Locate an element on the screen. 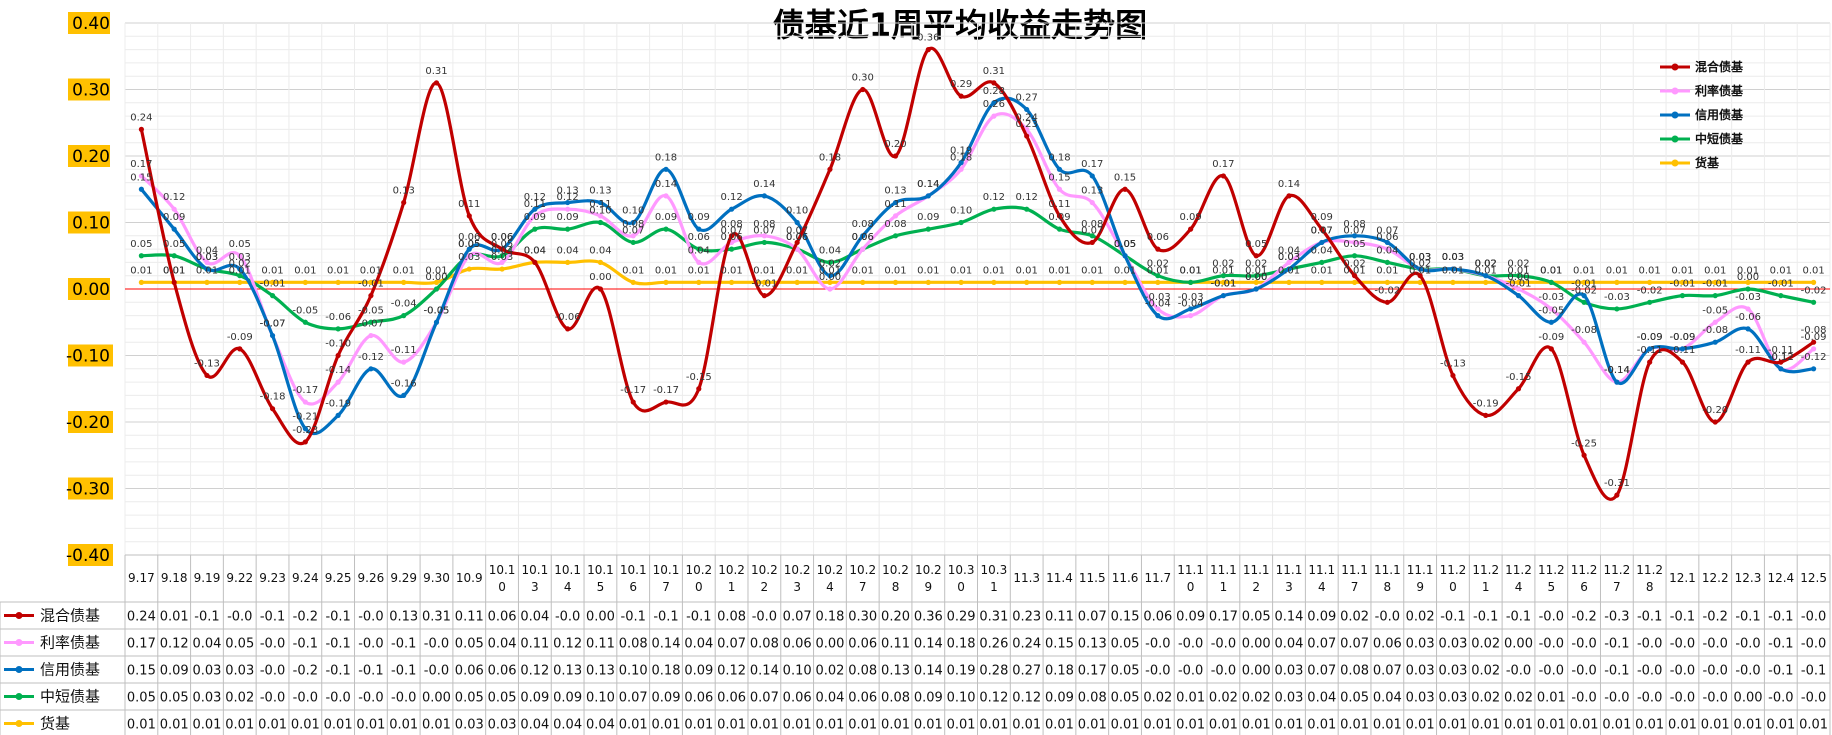 The width and height of the screenshot is (1832, 735). table-cell: 0.04 is located at coordinates (534, 725).